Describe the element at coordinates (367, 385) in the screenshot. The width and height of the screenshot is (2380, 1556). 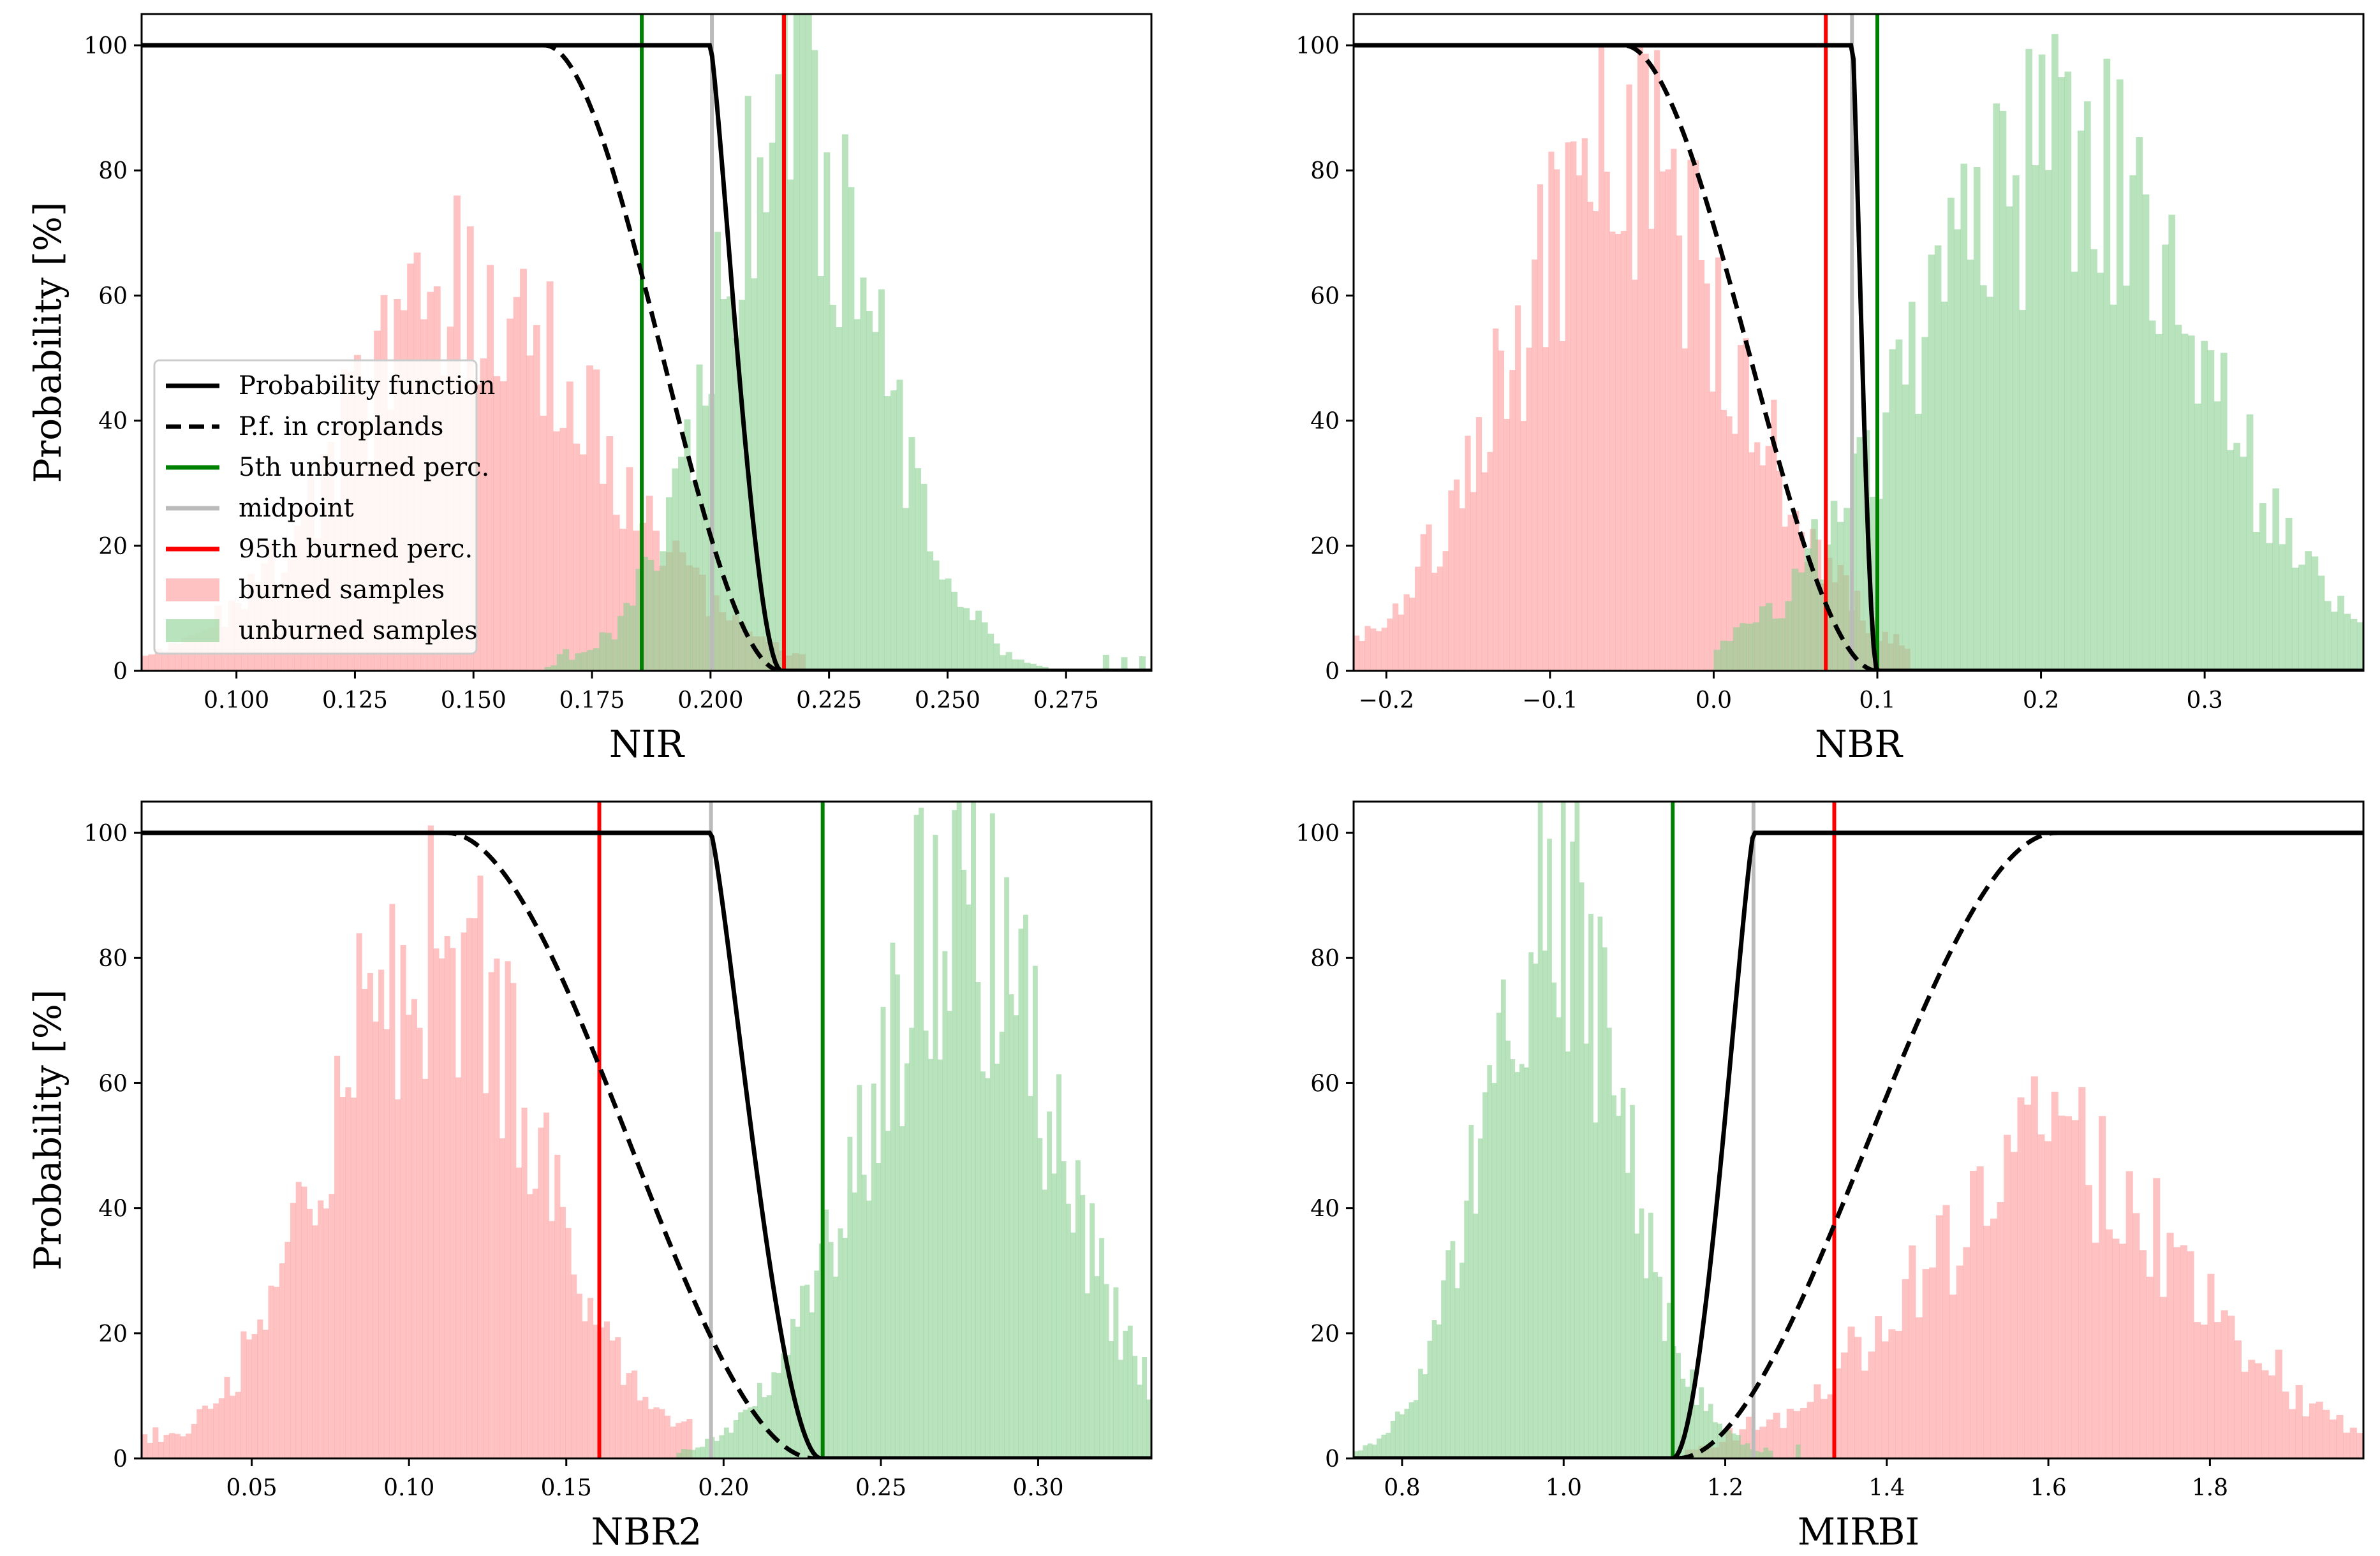
I see `legend-entry: Probability function` at that location.